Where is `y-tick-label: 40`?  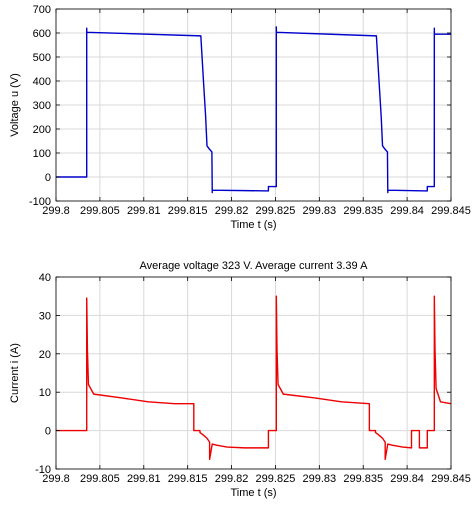 y-tick-label: 40 is located at coordinates (45, 278).